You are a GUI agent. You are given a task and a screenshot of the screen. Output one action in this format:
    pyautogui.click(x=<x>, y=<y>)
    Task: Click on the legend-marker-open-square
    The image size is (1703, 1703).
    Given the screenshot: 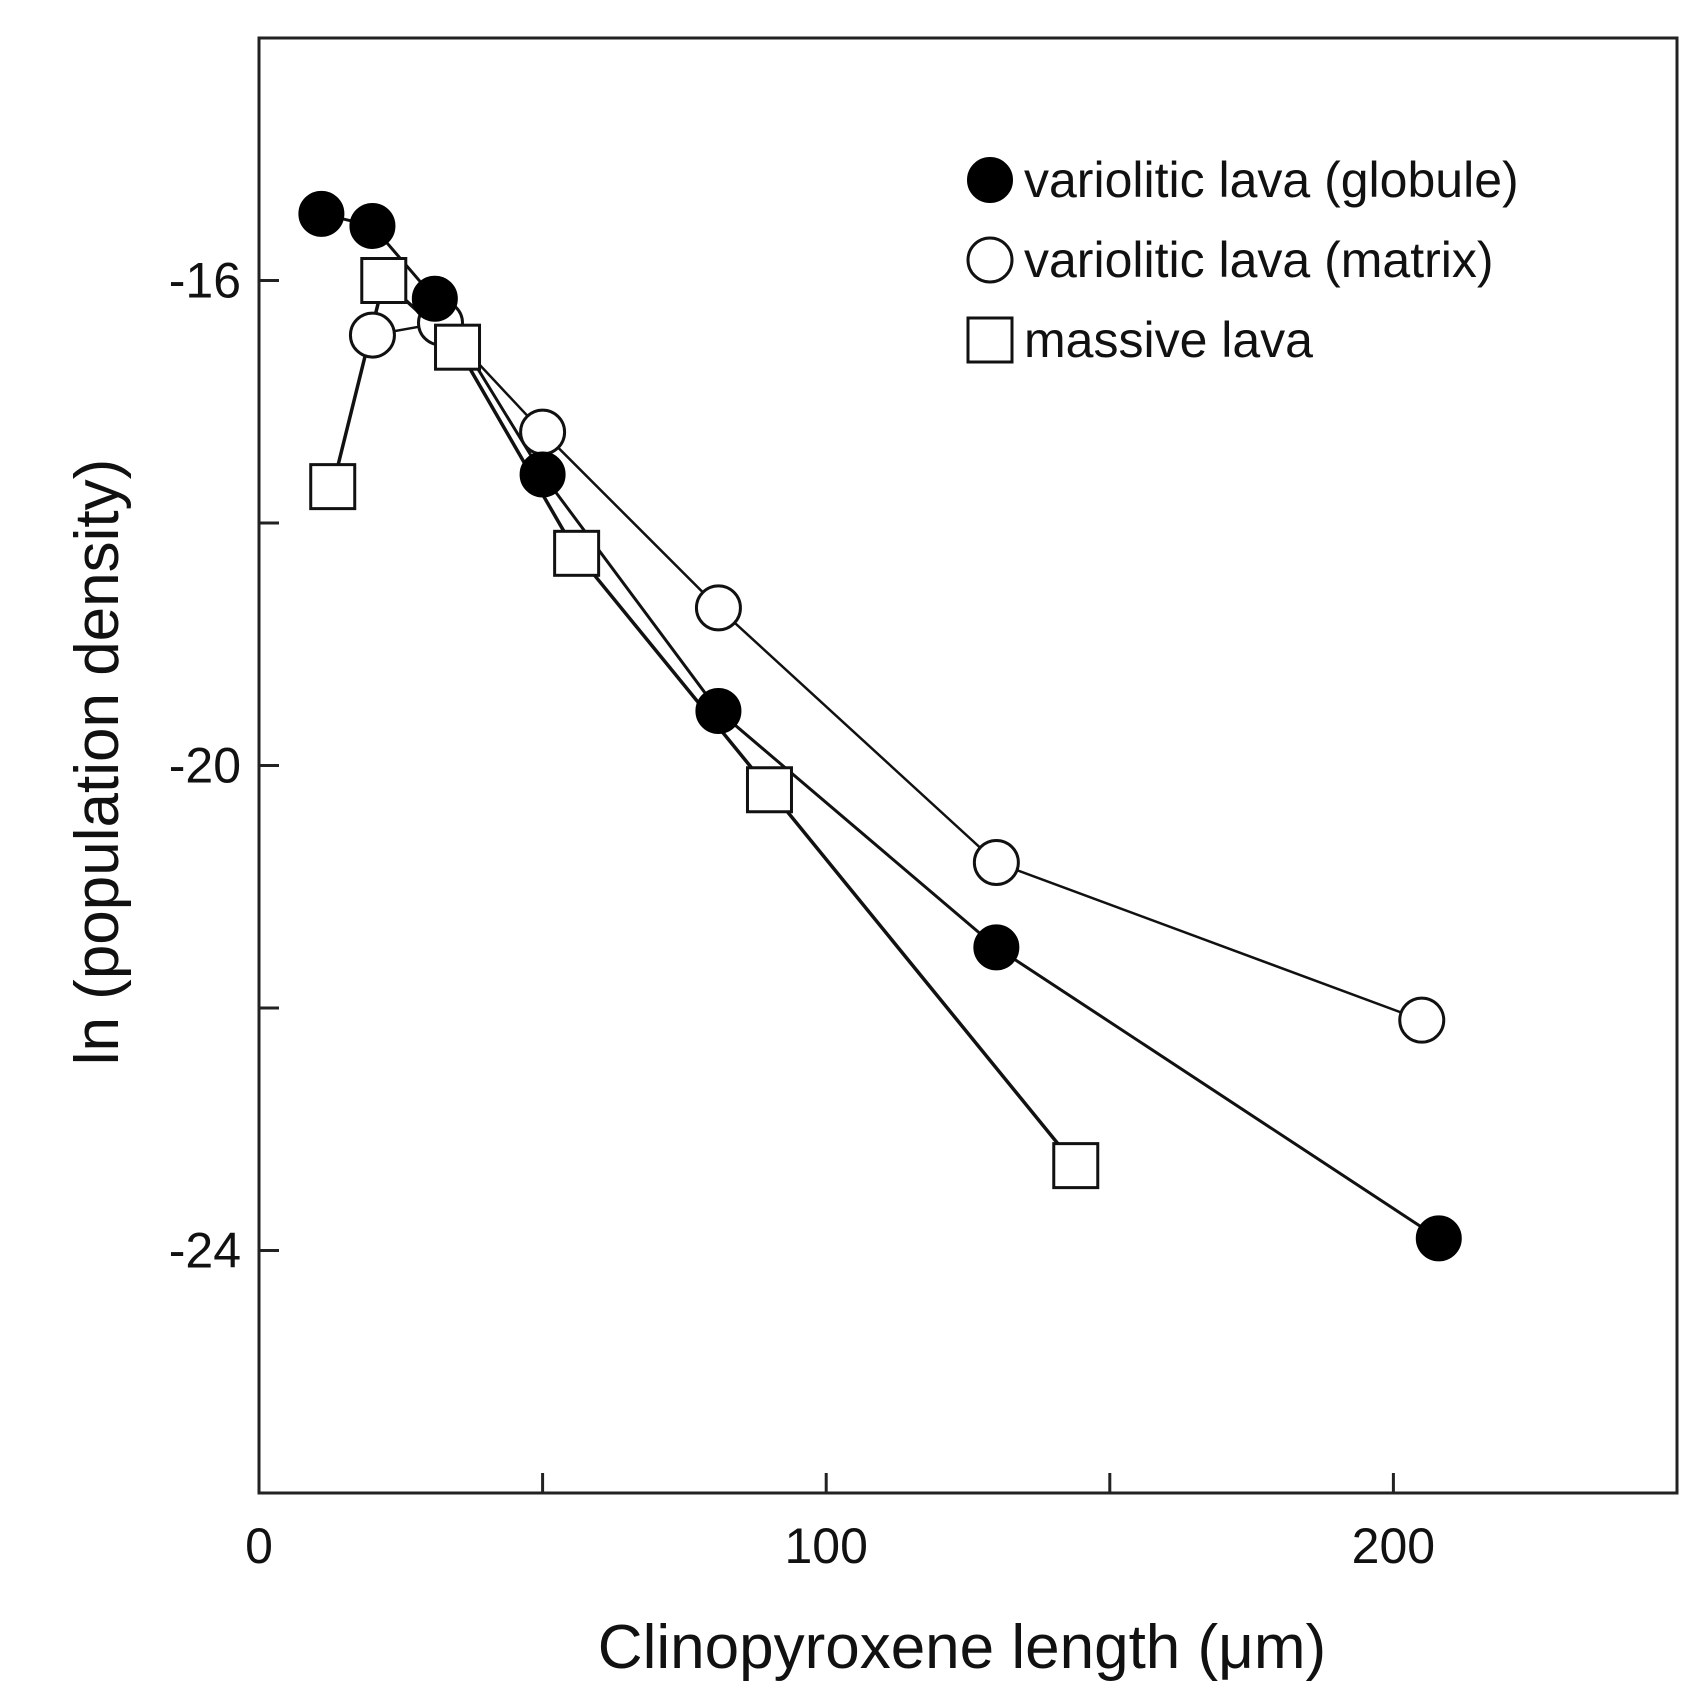 What is the action you would take?
    pyautogui.click(x=990, y=340)
    